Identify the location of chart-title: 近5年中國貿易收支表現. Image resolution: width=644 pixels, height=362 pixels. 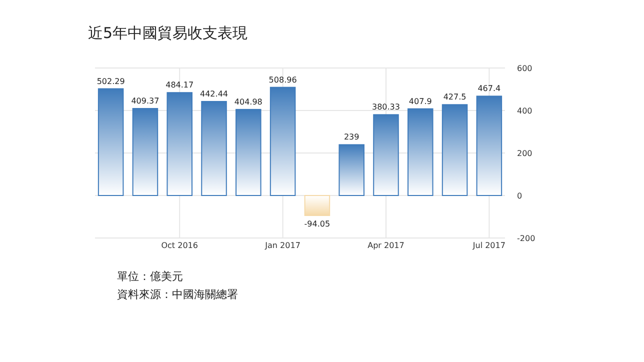
(168, 33).